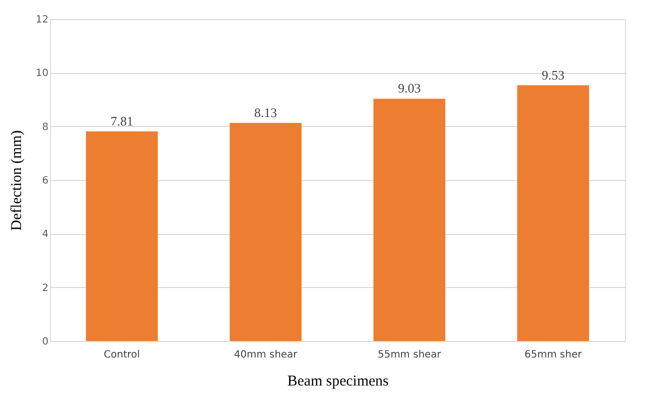  I want to click on data-label: 8.13, so click(265, 112).